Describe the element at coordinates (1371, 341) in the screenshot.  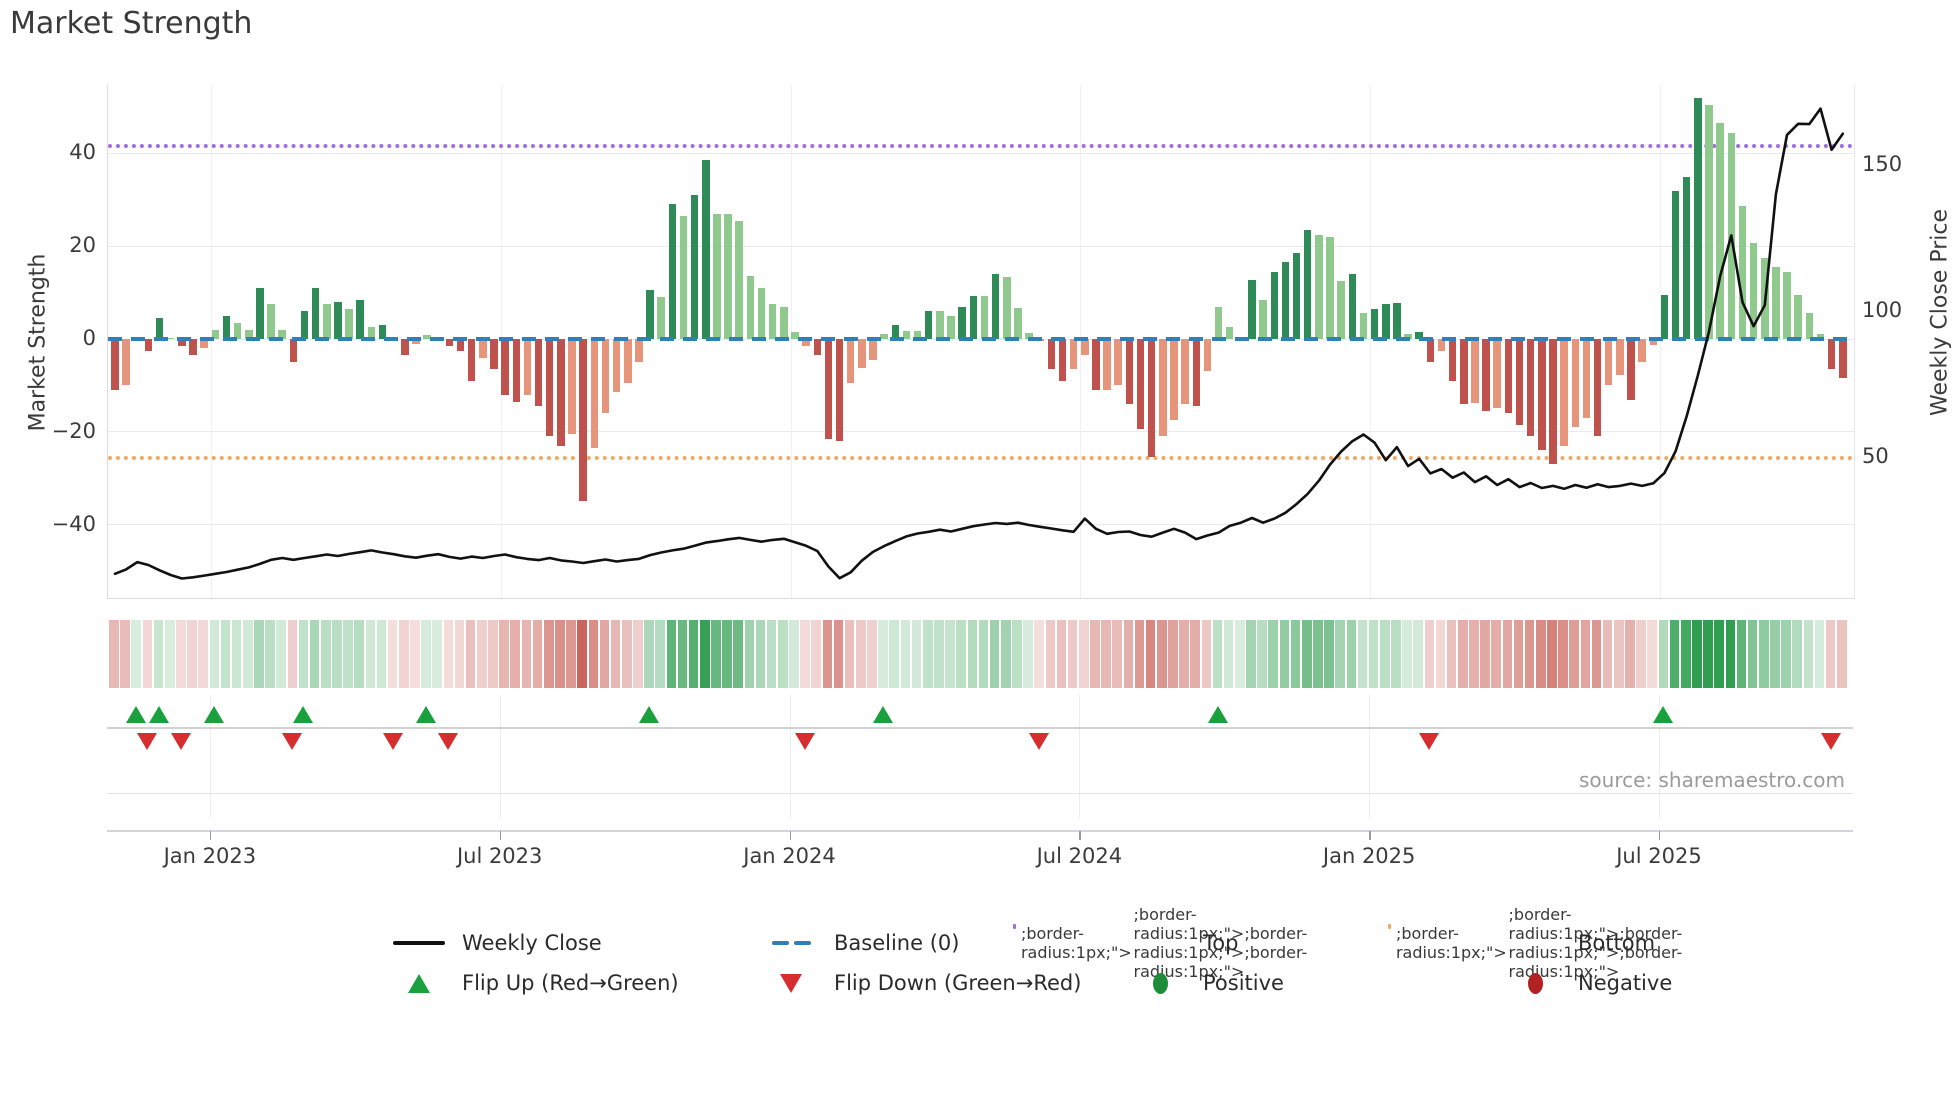
I see `v-gridline` at that location.